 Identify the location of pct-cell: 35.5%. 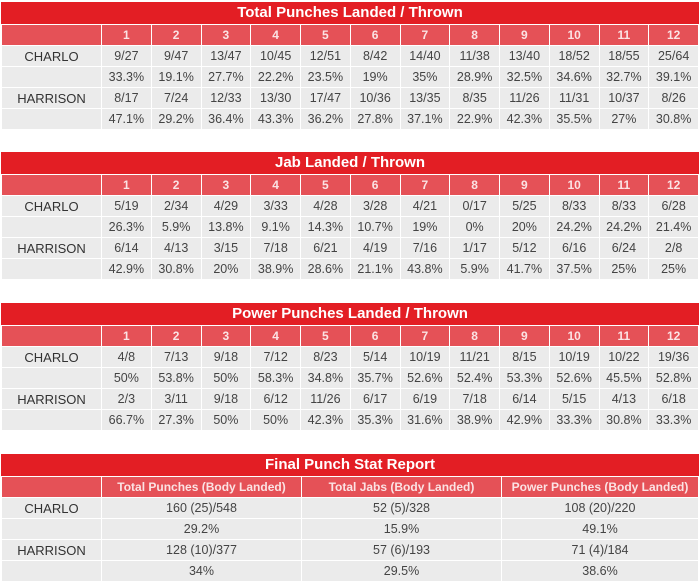
(574, 119).